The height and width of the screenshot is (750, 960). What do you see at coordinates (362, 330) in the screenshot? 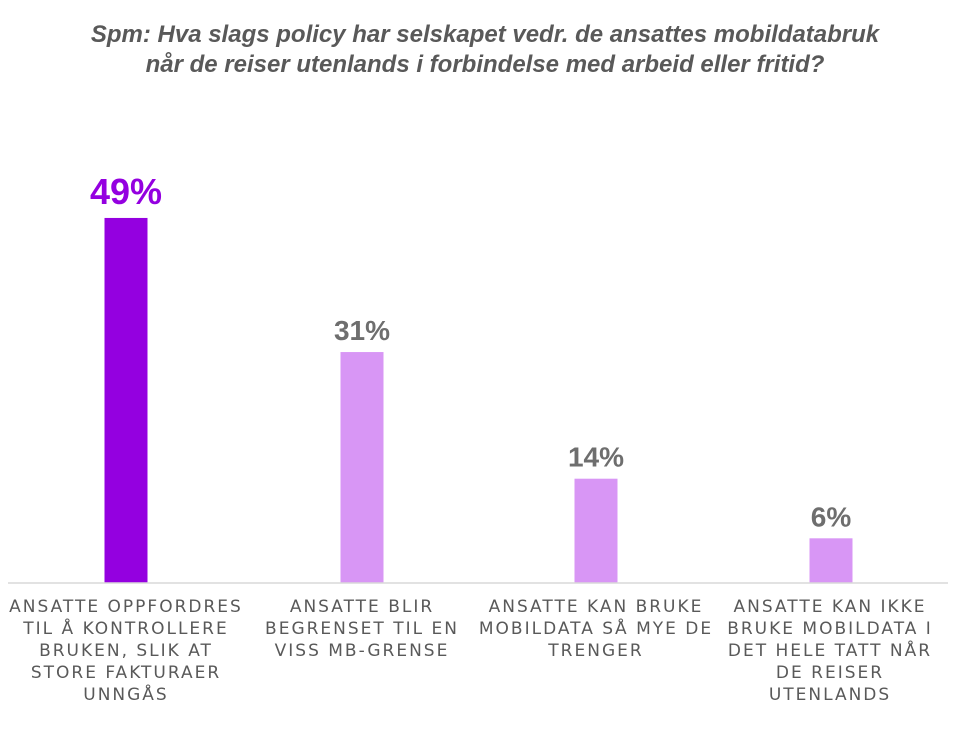
I see `value-label-2: 31%` at bounding box center [362, 330].